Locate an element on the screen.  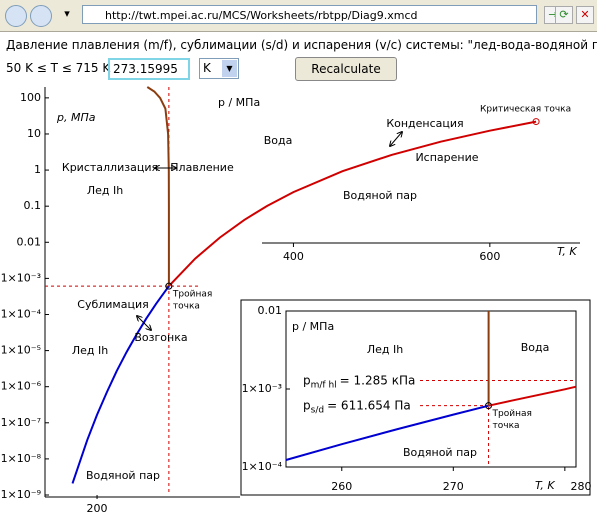
value-text: = 1.285 кПа is located at coordinates (378, 380).